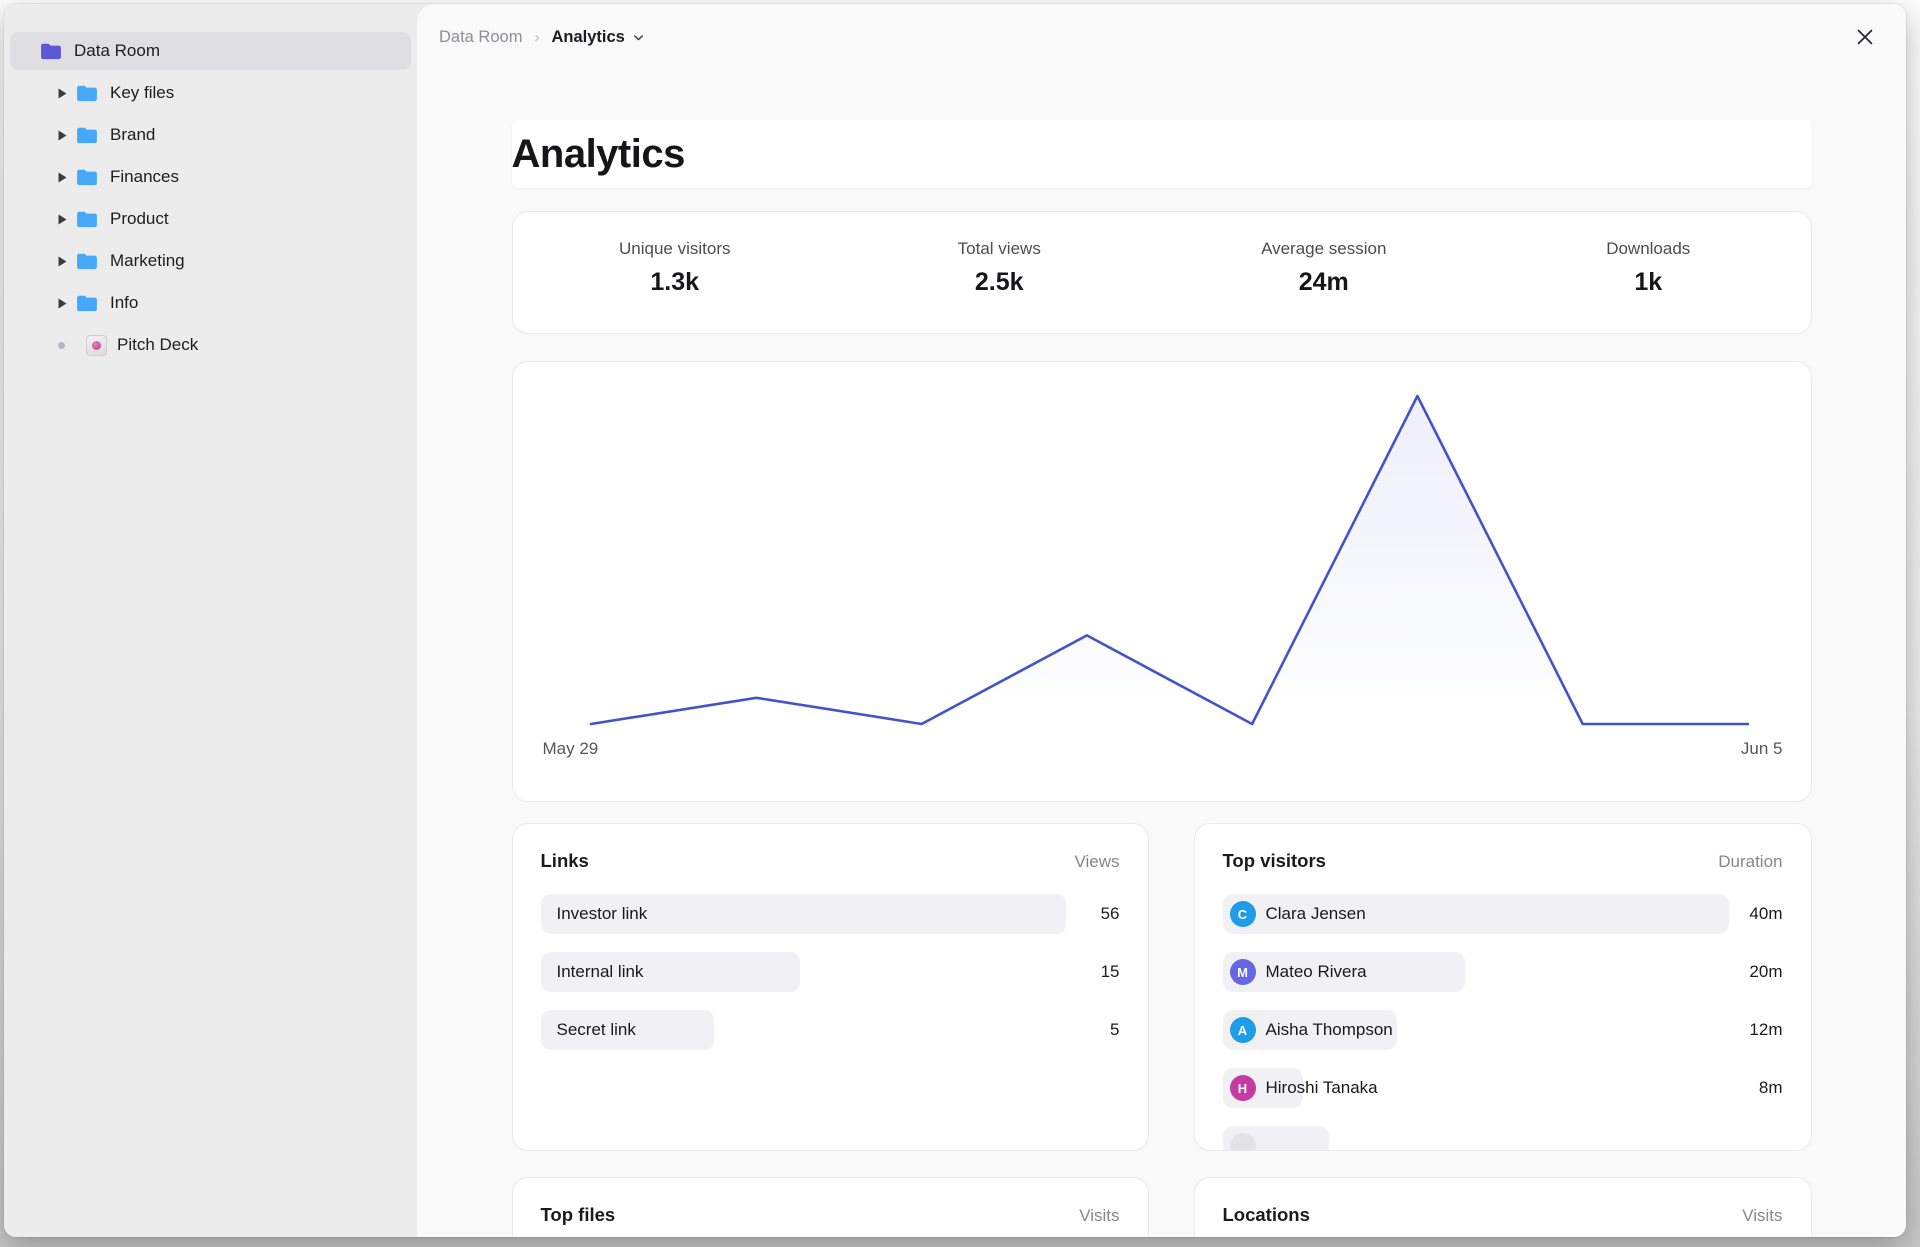 This screenshot has width=1920, height=1247. I want to click on x-axis-label-end: Jun 5, so click(1761, 748).